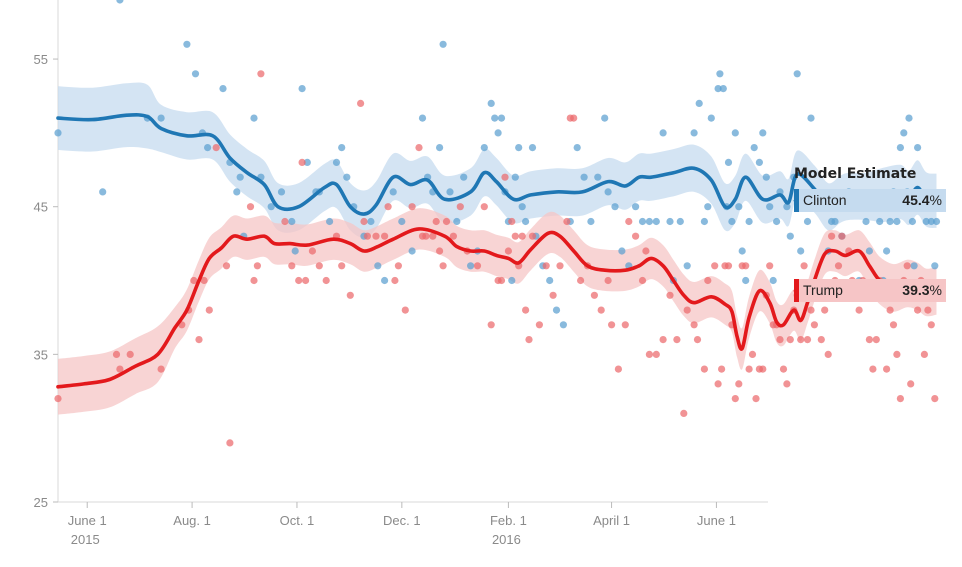 The height and width of the screenshot is (567, 962). What do you see at coordinates (825, 200) in the screenshot?
I see `clinton-name: Clinton` at bounding box center [825, 200].